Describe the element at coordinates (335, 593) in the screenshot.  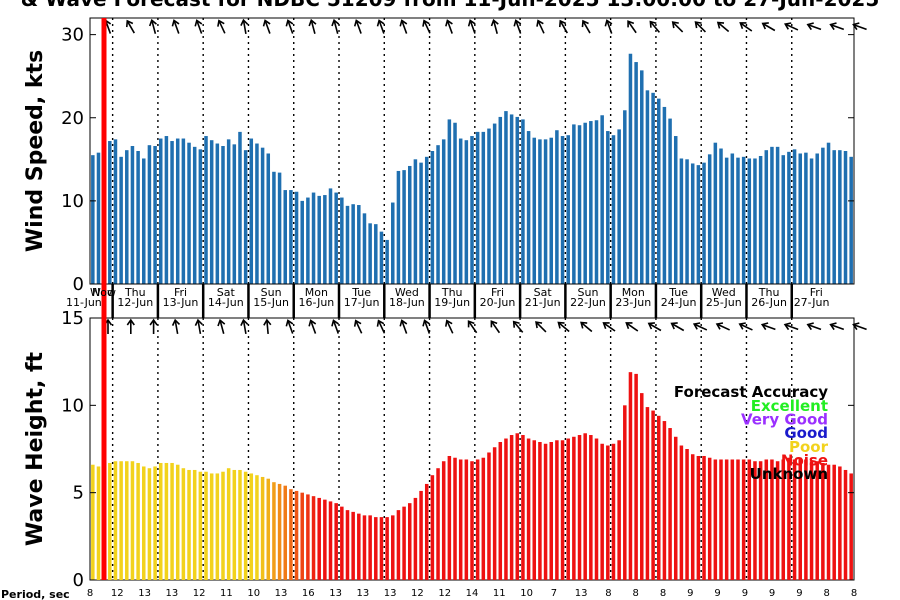
I see `period-value: 13` at that location.